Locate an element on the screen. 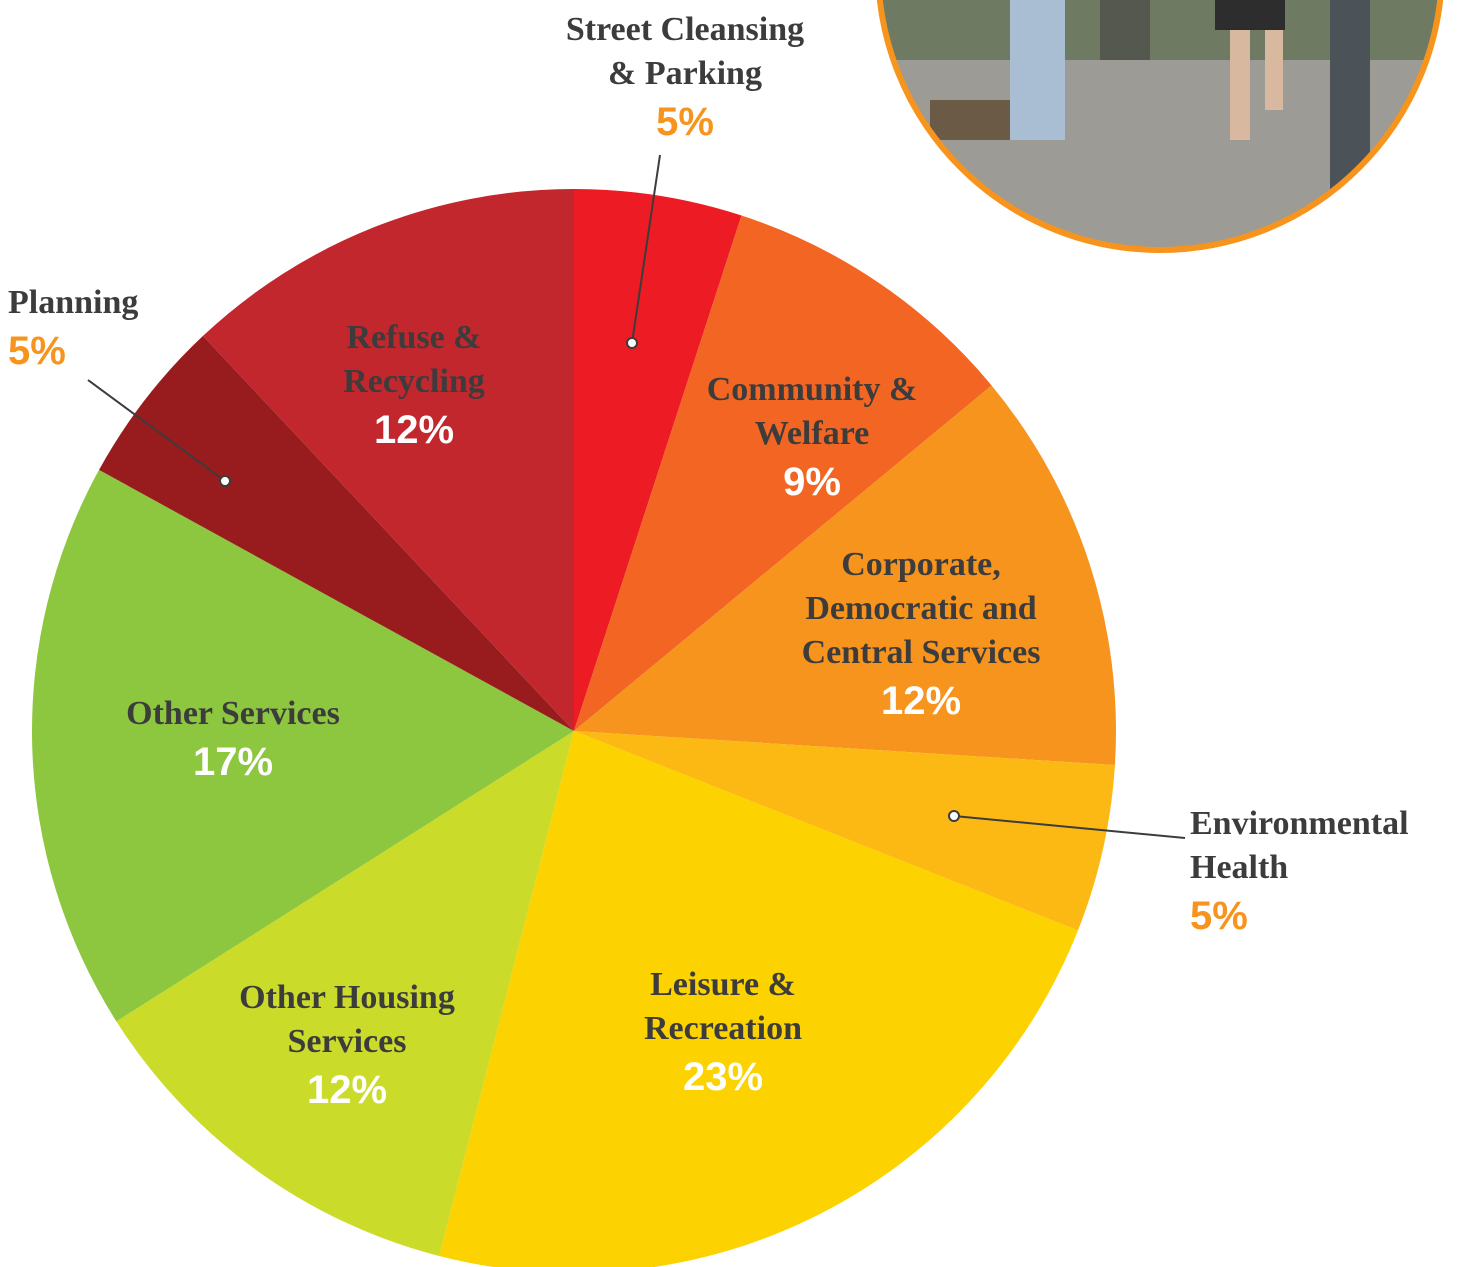 This screenshot has width=1463, height=1267. slice-label: Leisure & Recreation 23% is located at coordinates (723, 1033).